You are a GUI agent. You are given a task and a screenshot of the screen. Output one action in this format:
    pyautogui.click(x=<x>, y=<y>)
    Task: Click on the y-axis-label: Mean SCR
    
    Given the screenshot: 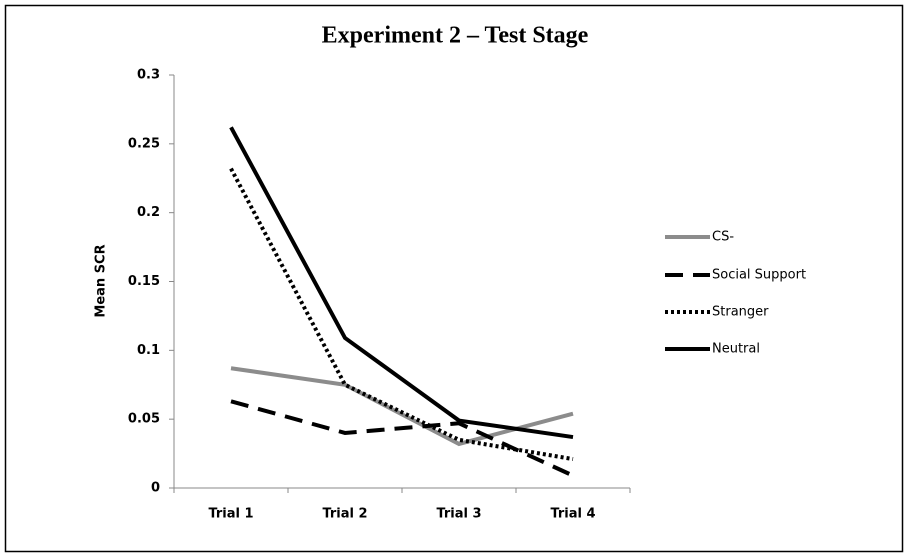 What is the action you would take?
    pyautogui.click(x=101, y=280)
    